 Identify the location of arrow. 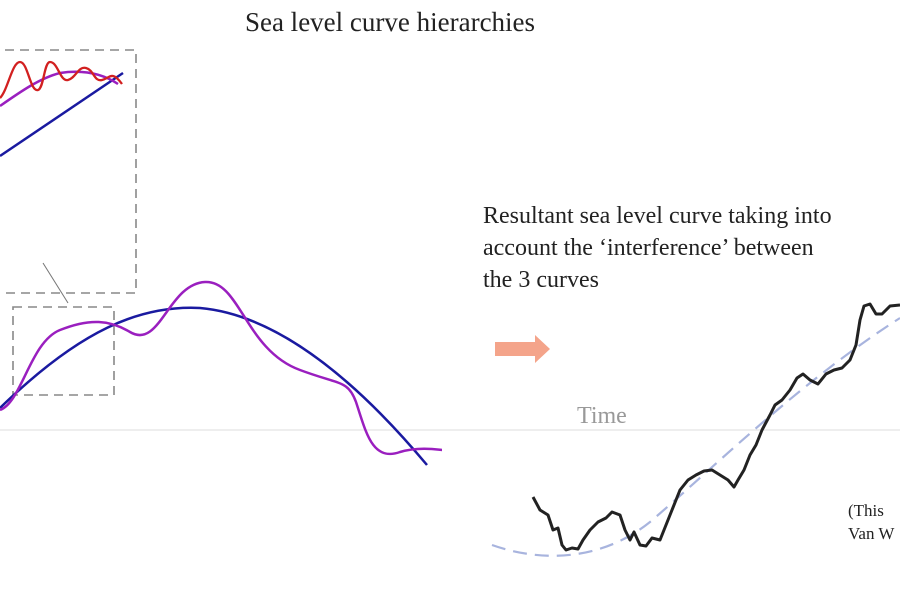
(522, 349).